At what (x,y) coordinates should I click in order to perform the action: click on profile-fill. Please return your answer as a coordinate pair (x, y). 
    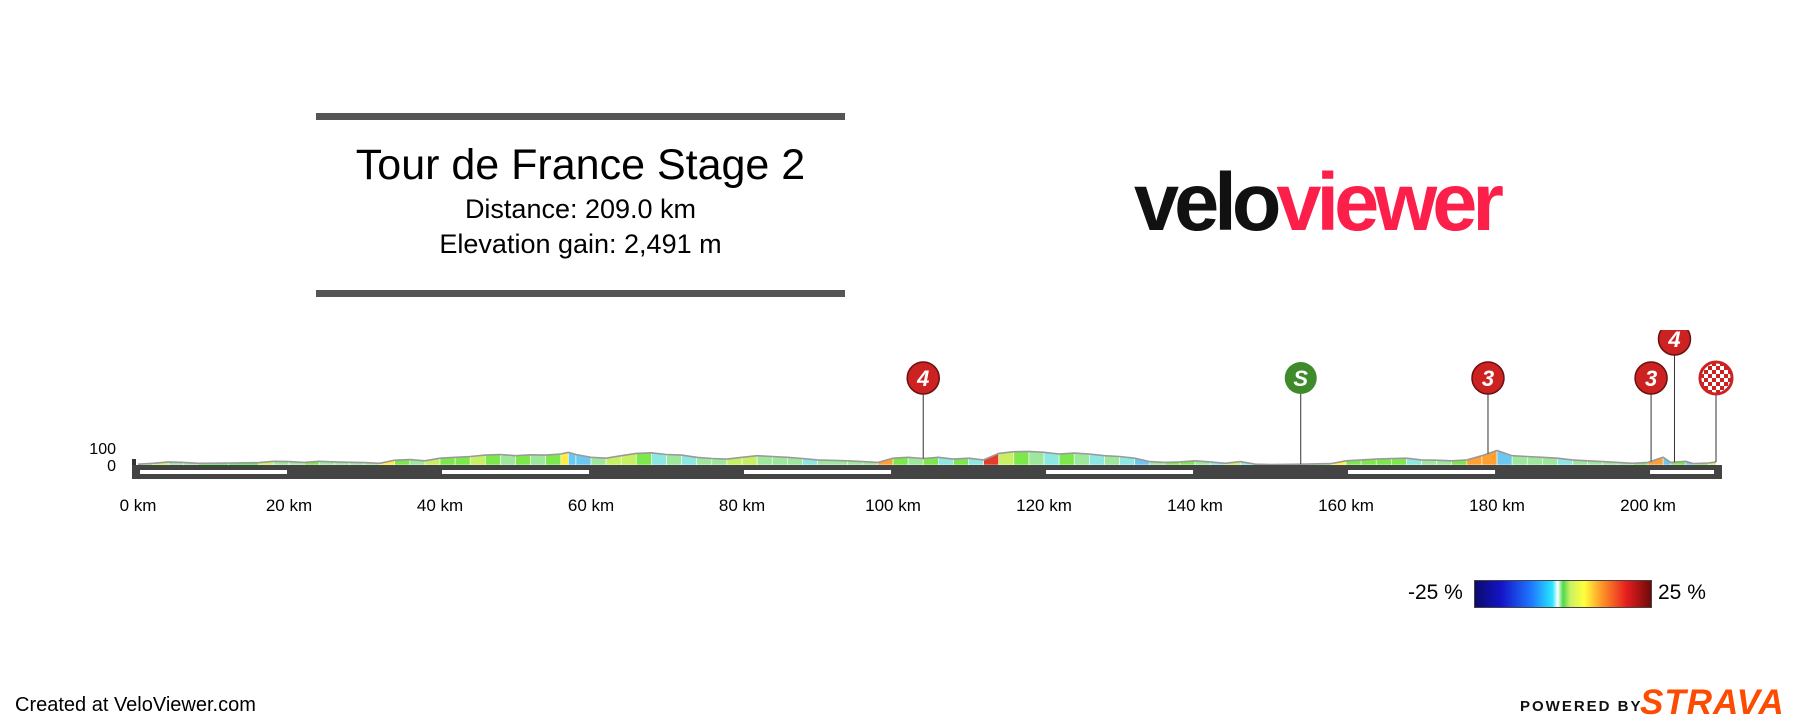
    Looking at the image, I should click on (927, 457).